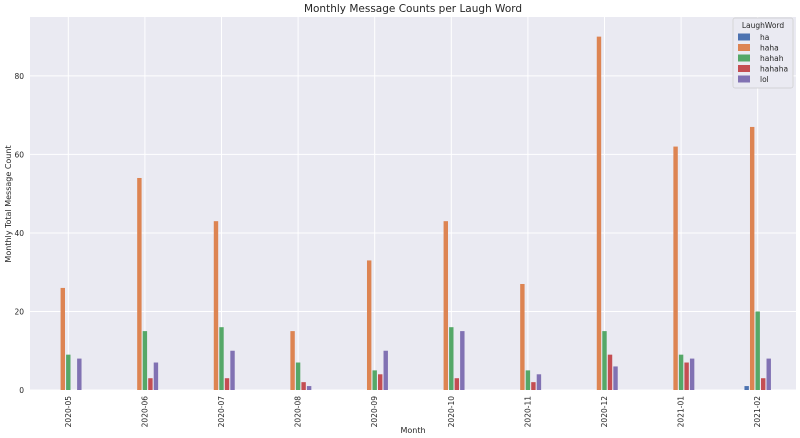  Describe the element at coordinates (451, 412) in the screenshot. I see `x-tick-label: 2020-10` at that location.